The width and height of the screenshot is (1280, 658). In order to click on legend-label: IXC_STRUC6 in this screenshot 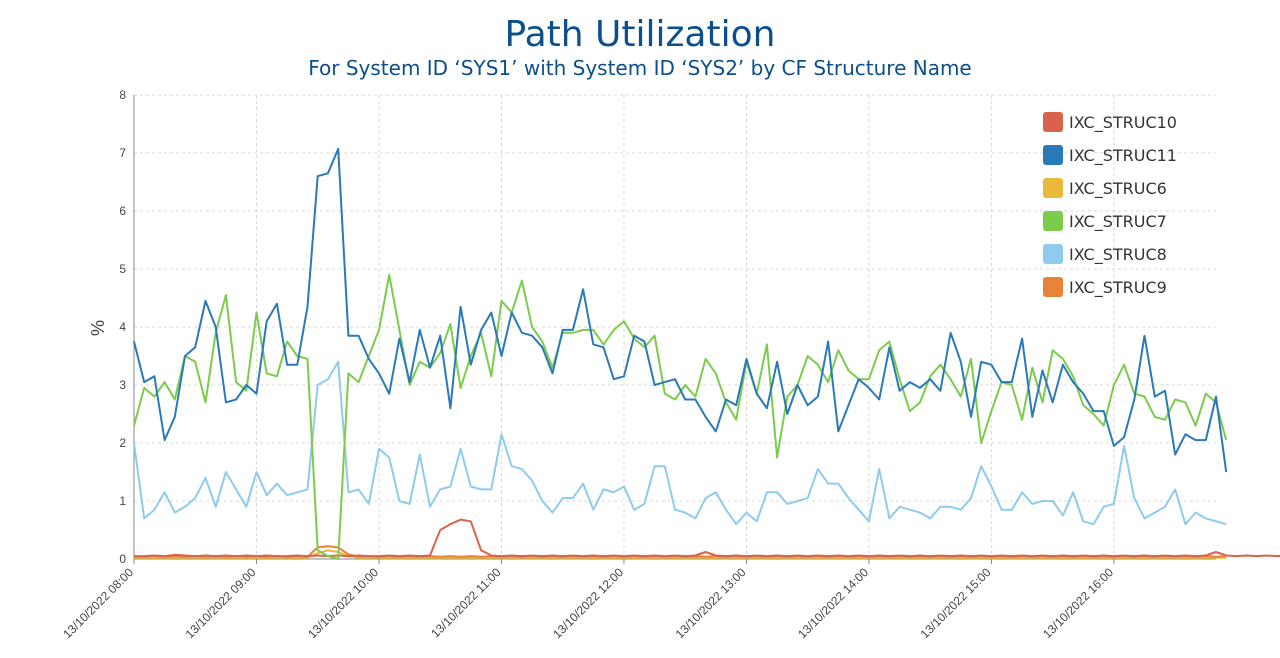, I will do `click(1118, 189)`.